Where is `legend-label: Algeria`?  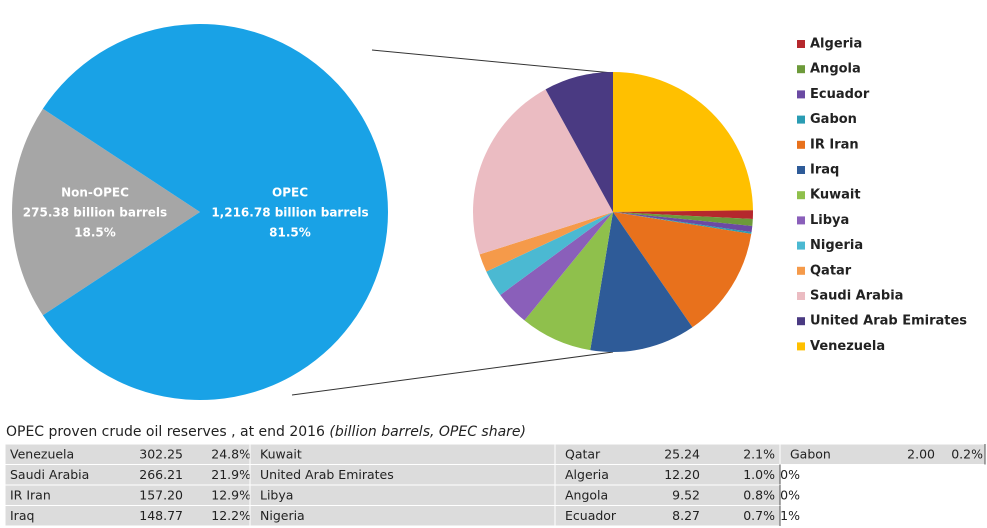
legend-label: Algeria is located at coordinates (836, 44).